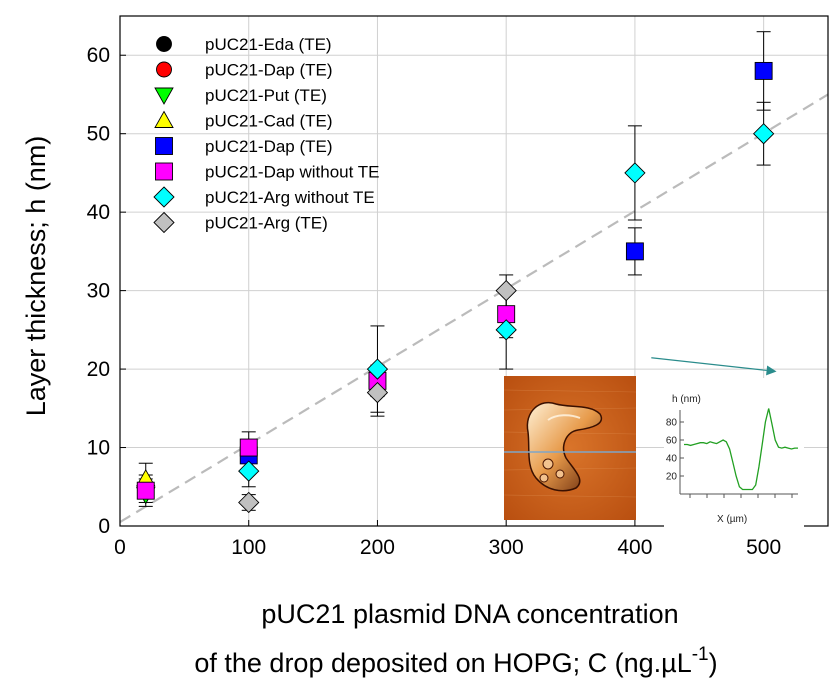 Image resolution: width=835 pixels, height=688 pixels. I want to click on y-tick-label: 50, so click(98, 134).